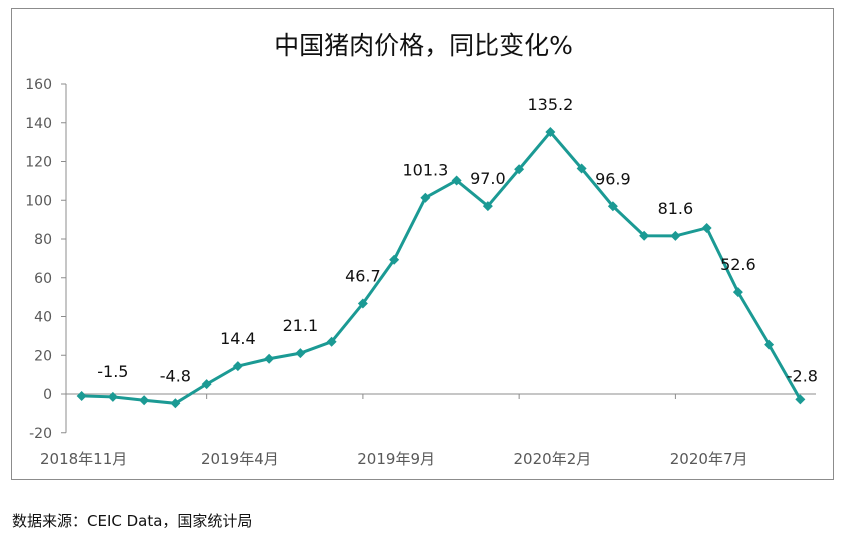  Describe the element at coordinates (43, 356) in the screenshot. I see `y-tick-label: 20` at that location.